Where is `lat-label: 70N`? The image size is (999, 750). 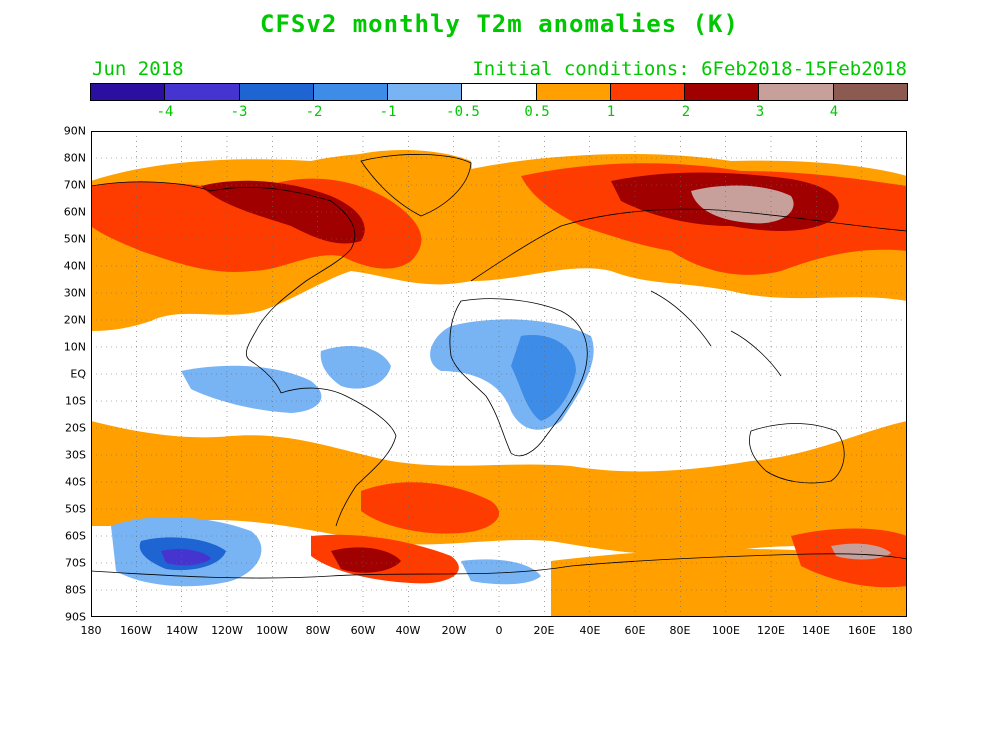 lat-label: 70N is located at coordinates (74, 185).